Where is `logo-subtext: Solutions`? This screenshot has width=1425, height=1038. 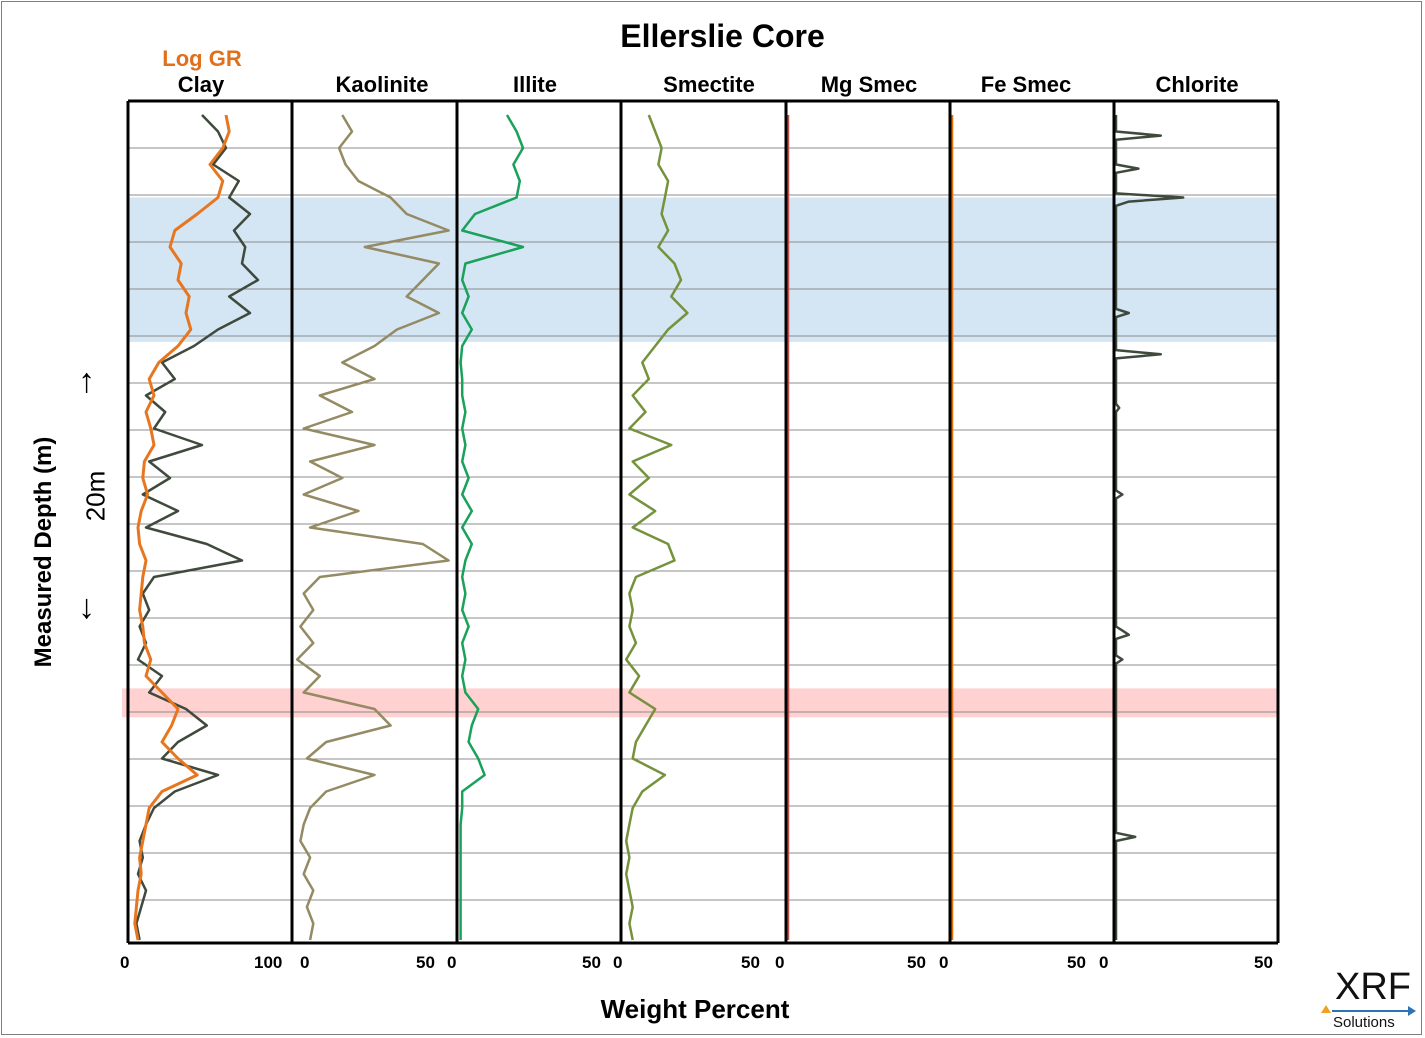 logo-subtext: Solutions is located at coordinates (1364, 1022).